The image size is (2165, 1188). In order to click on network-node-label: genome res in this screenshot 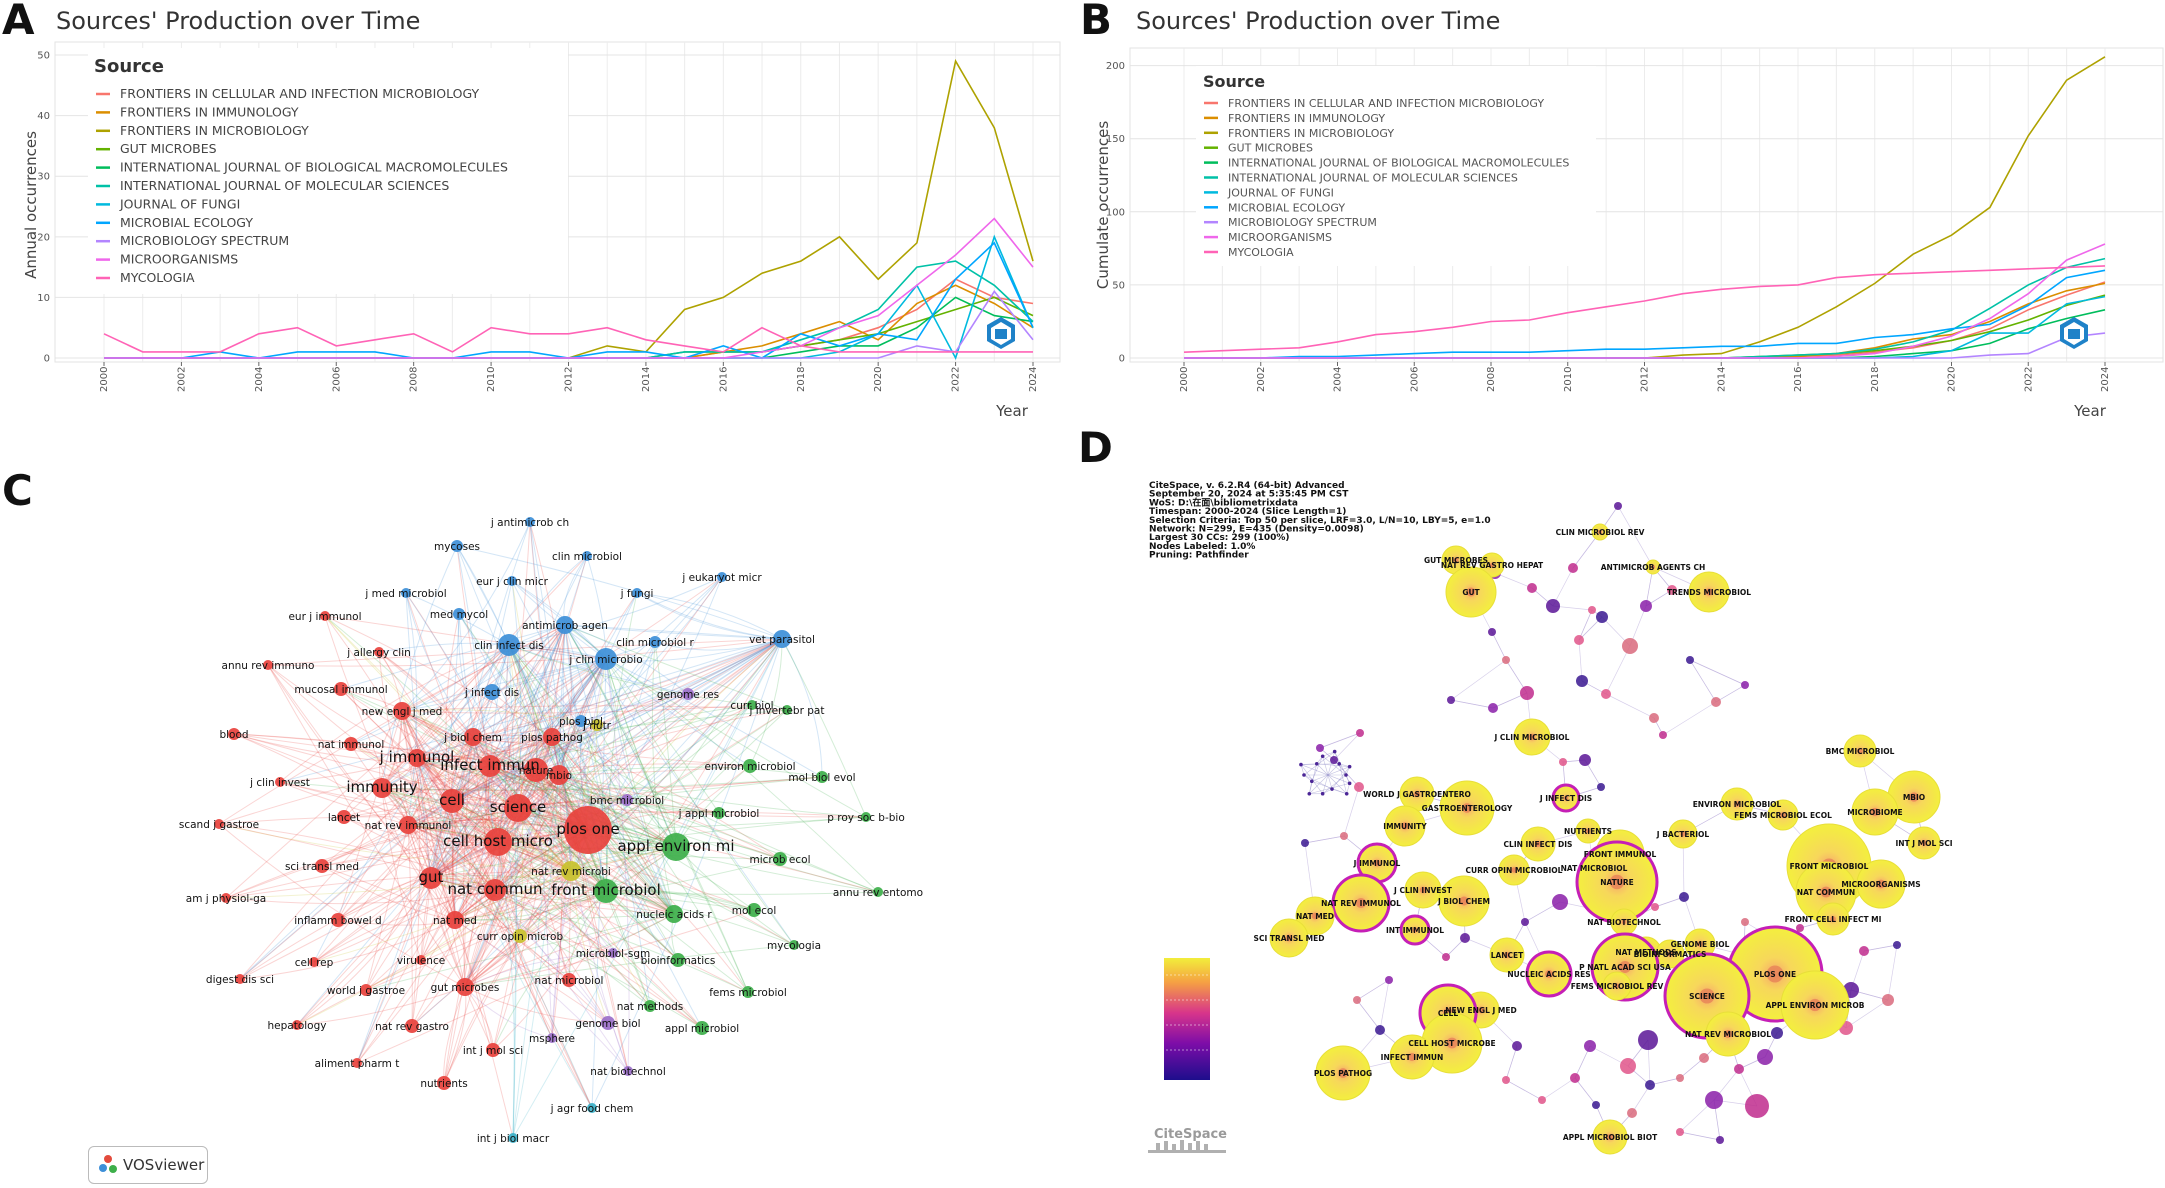, I will do `click(688, 695)`.